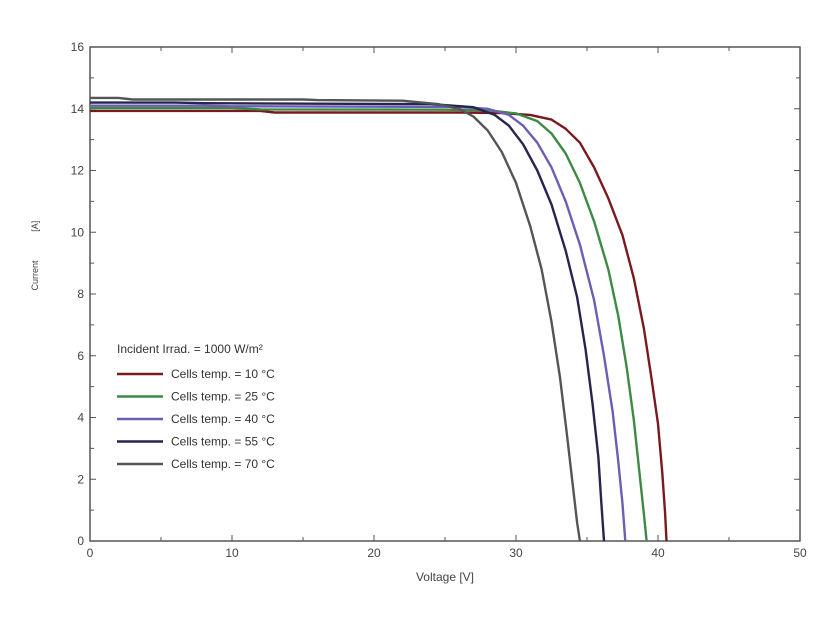 This screenshot has width=836, height=624. Describe the element at coordinates (80, 418) in the screenshot. I see `y-tick-label: 4` at that location.